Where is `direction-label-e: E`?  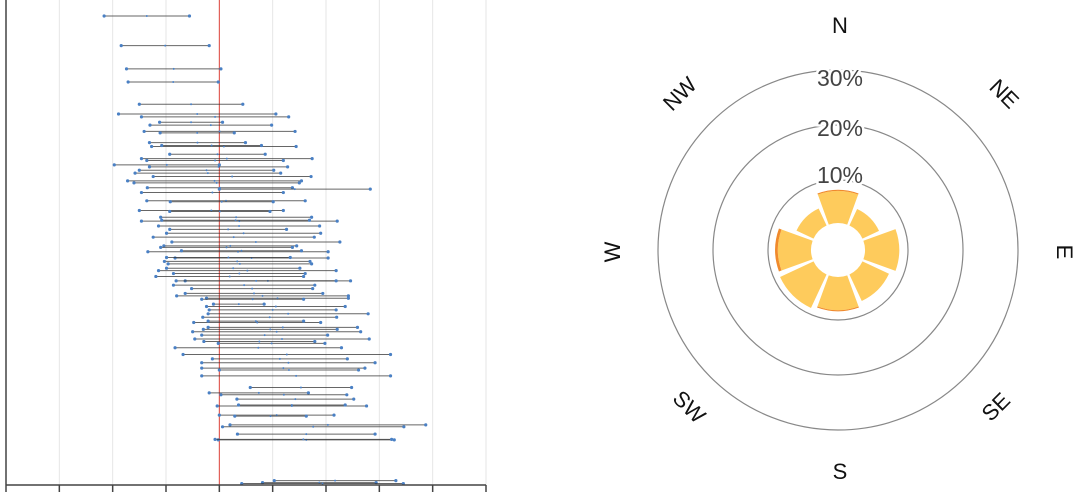 direction-label-e: E is located at coordinates (1064, 252).